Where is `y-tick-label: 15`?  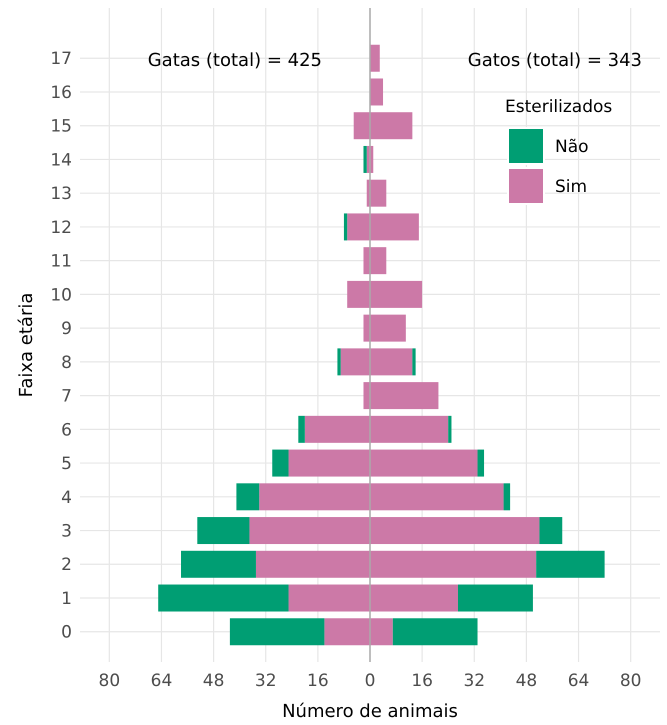 y-tick-label: 15 is located at coordinates (61, 126).